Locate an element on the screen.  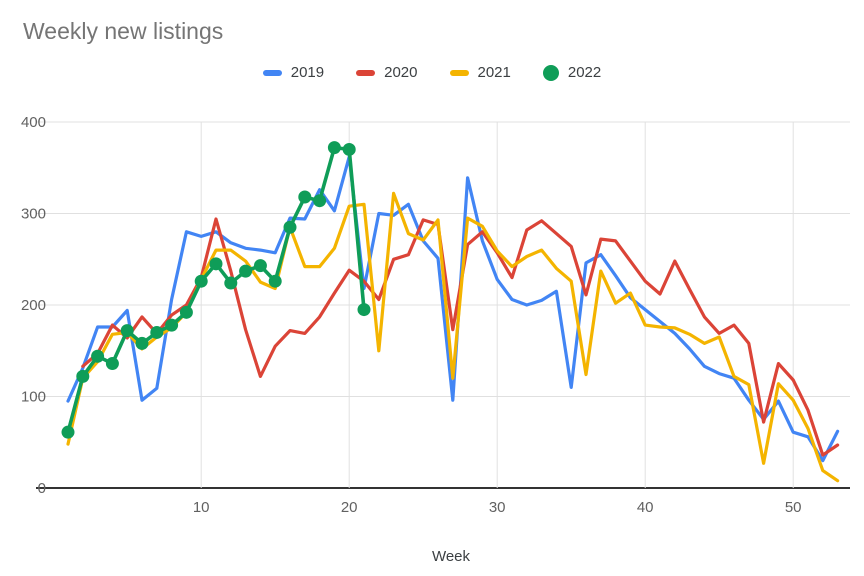
chart-title: Weekly new listings is located at coordinates (123, 31).